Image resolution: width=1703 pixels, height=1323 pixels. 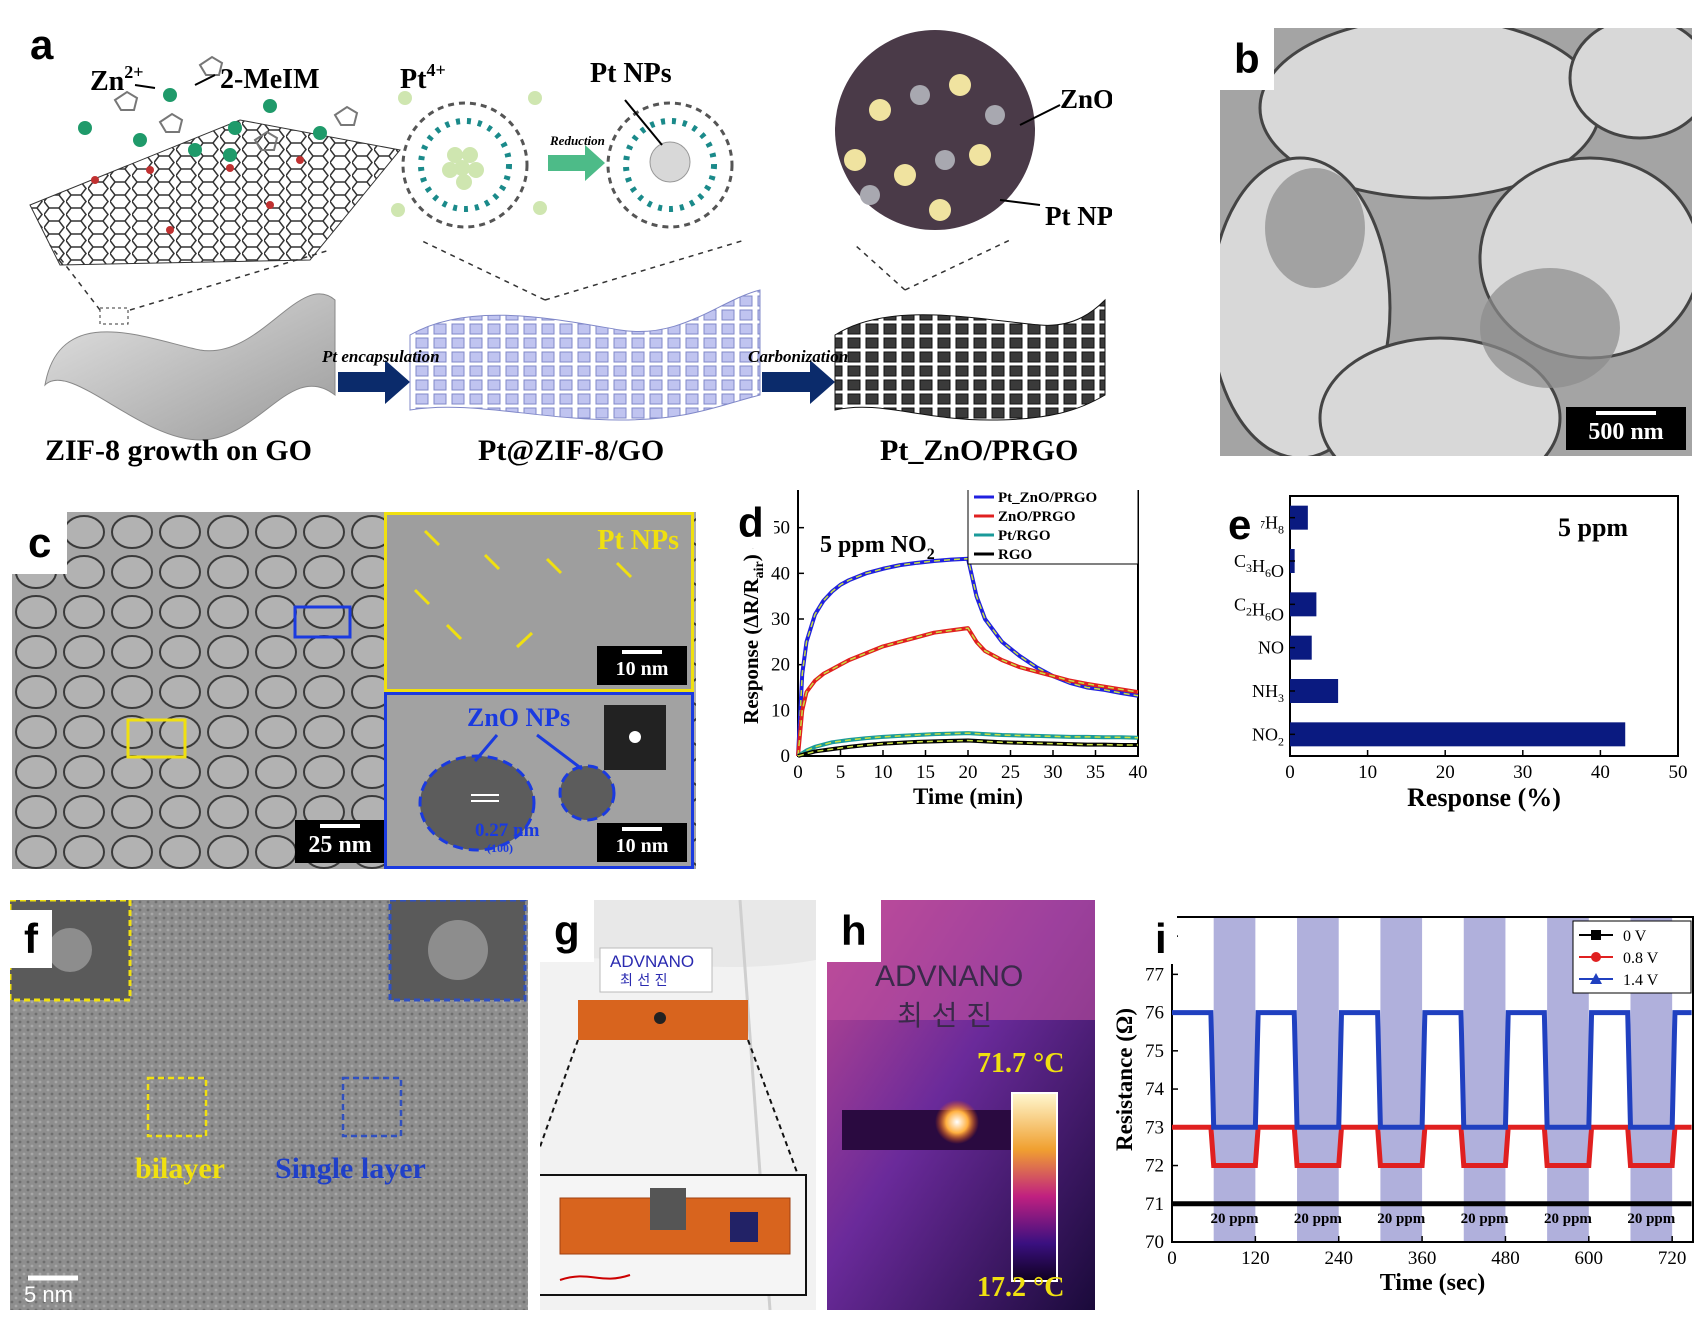 I want to click on zif-sheet, so click(x=585, y=355).